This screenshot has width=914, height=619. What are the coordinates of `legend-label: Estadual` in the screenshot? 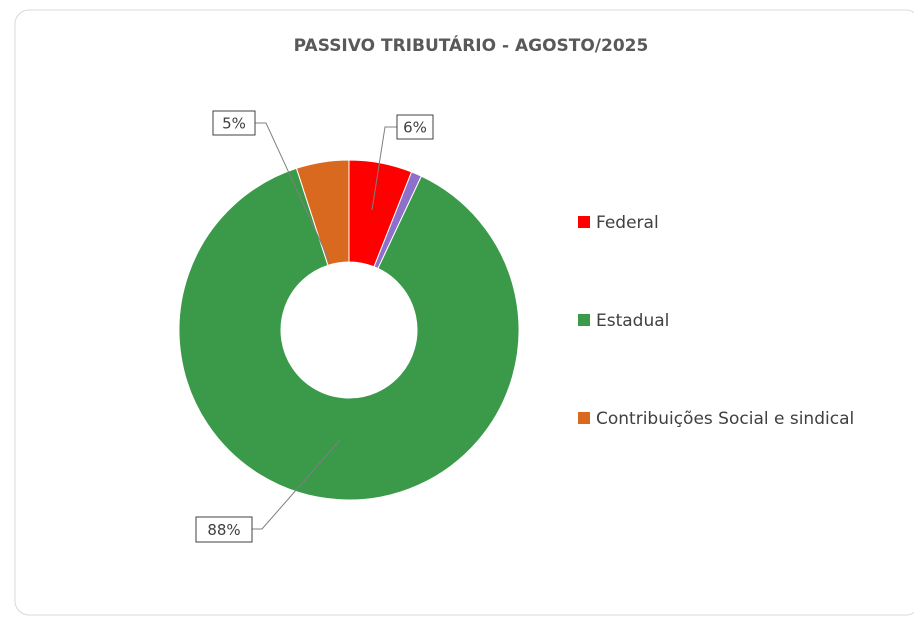 It's located at (632, 321).